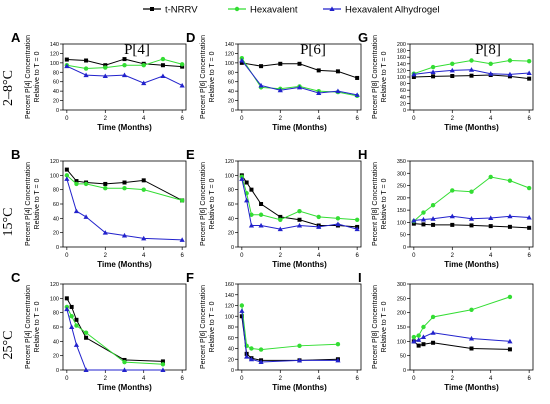 This screenshot has height=404, width=550. I want to click on plot-frame, so click(299, 204).